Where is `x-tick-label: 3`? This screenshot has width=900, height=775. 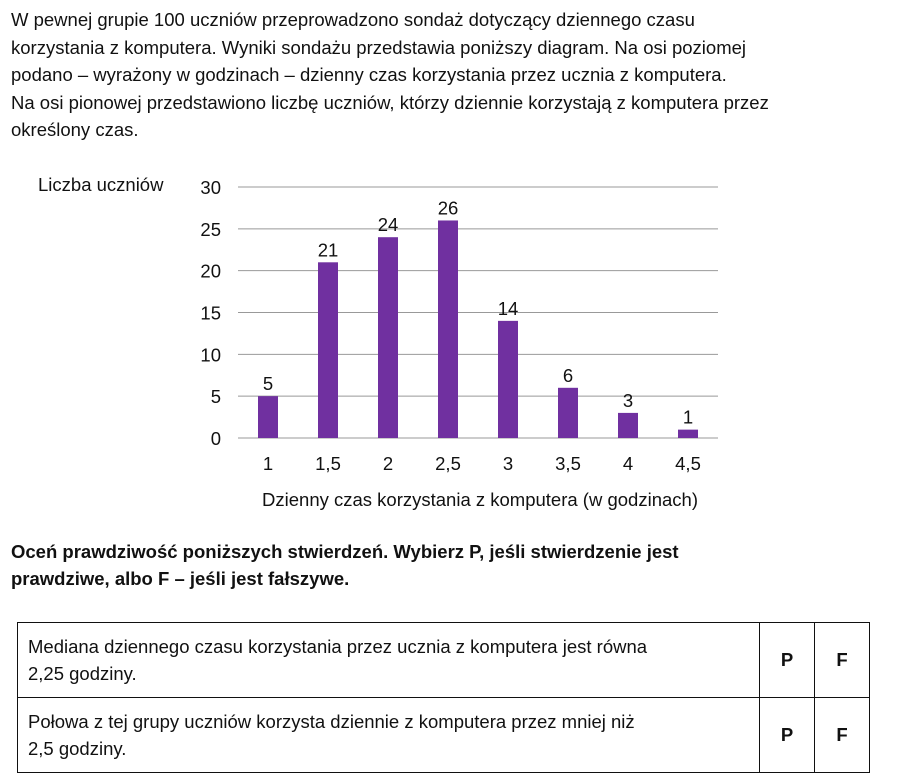
x-tick-label: 3 is located at coordinates (508, 463).